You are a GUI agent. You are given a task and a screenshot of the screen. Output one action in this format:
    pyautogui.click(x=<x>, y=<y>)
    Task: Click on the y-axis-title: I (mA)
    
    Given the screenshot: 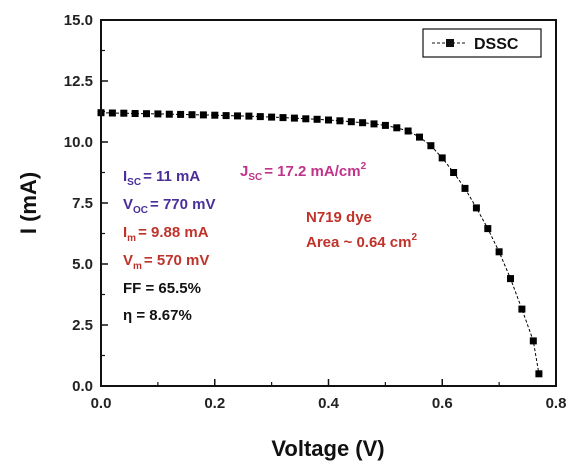 What is the action you would take?
    pyautogui.click(x=28, y=203)
    